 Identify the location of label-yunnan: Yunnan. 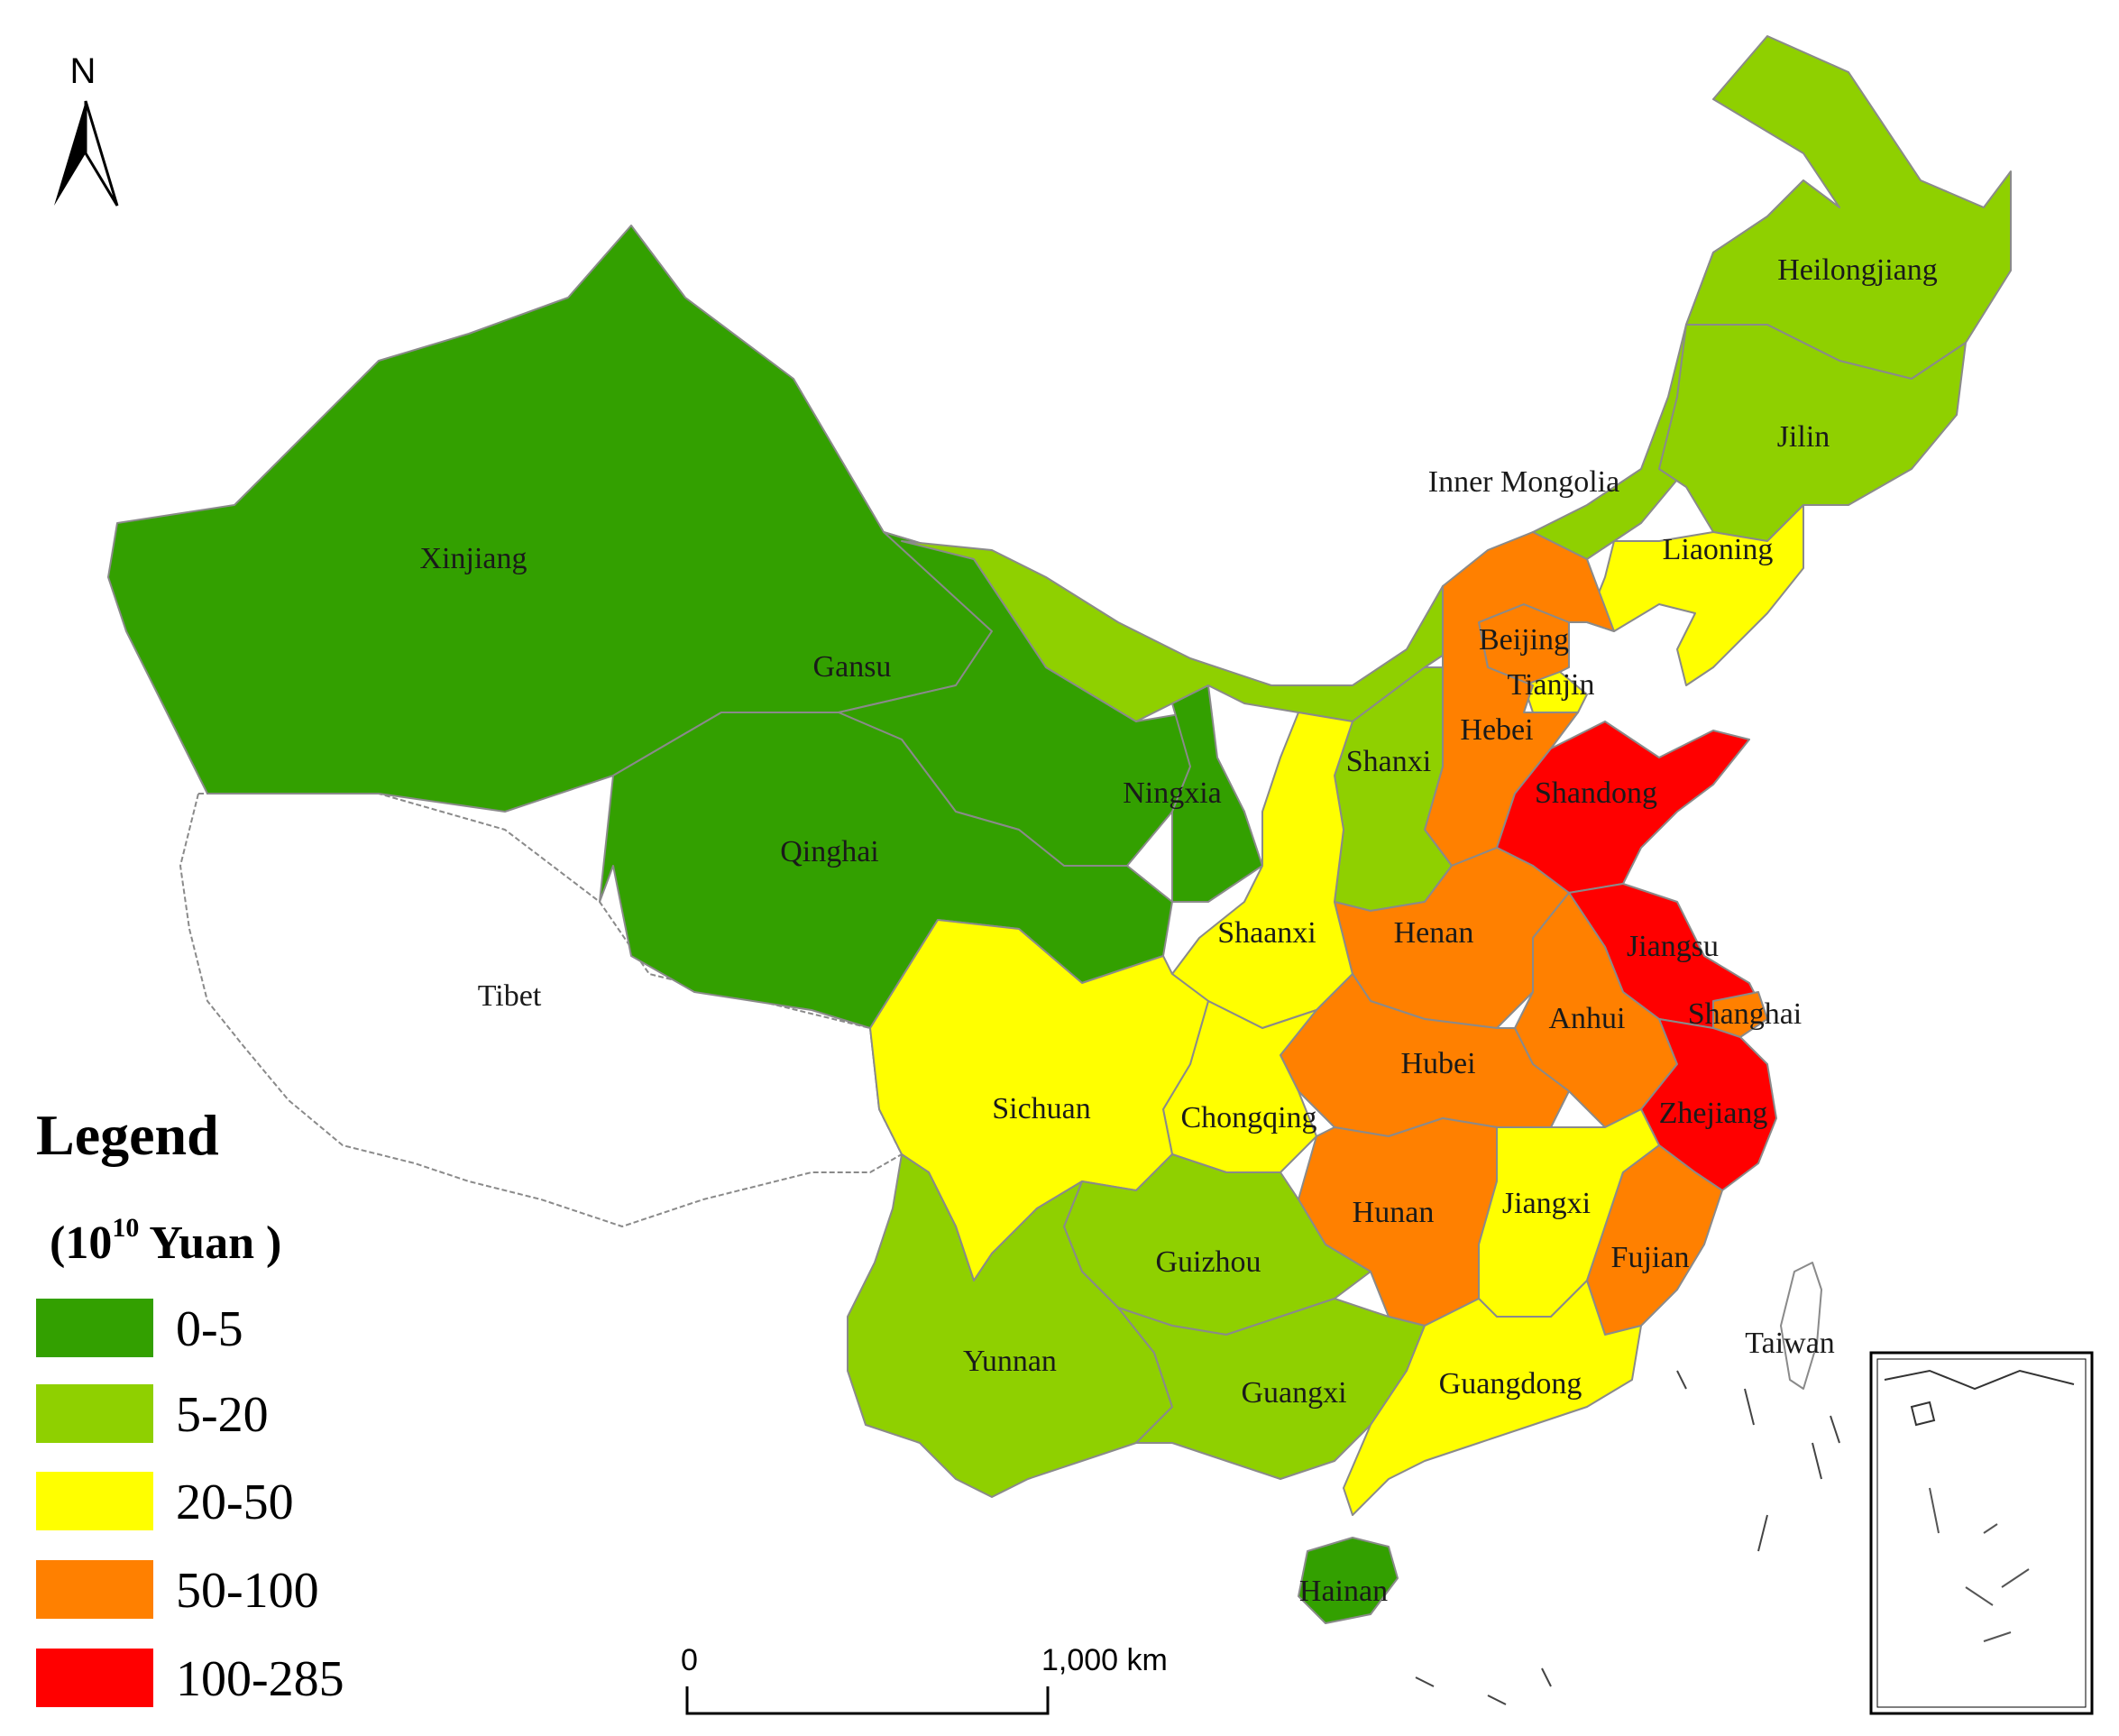
(1010, 1361).